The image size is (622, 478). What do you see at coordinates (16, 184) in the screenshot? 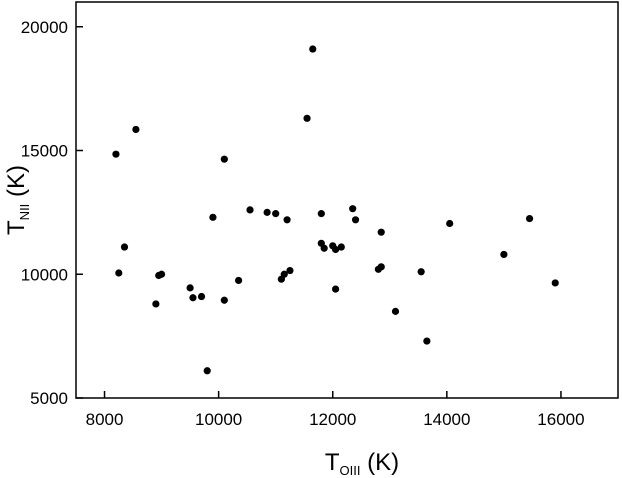
I see `y-axis-title-unit: (K)` at bounding box center [16, 184].